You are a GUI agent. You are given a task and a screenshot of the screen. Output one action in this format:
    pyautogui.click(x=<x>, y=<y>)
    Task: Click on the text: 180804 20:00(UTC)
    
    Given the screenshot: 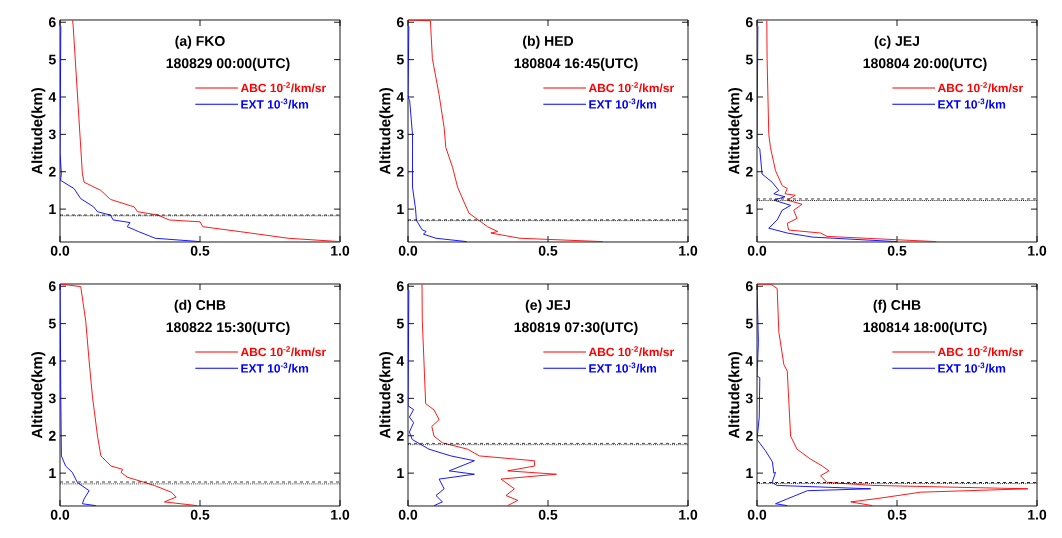 What is the action you would take?
    pyautogui.click(x=925, y=64)
    